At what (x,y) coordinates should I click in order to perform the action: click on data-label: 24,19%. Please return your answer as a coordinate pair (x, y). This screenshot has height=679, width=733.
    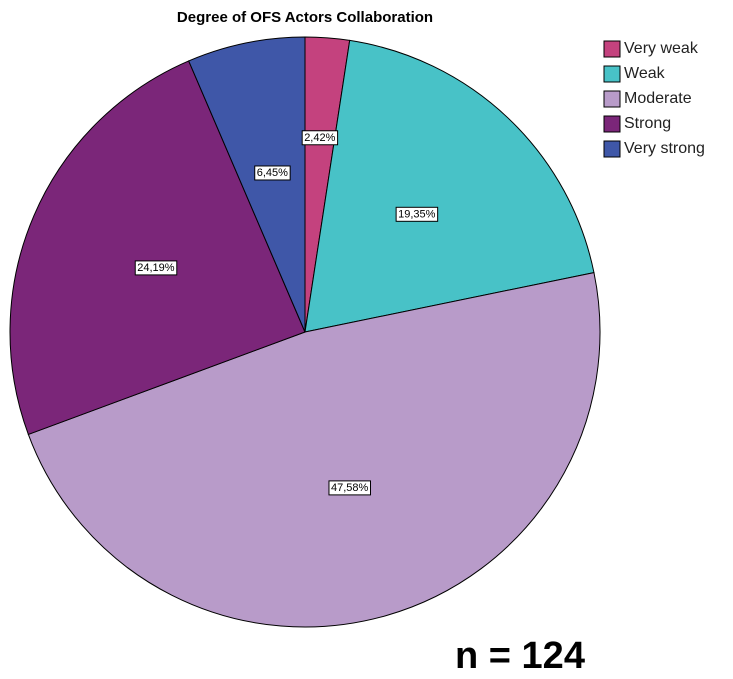
    Looking at the image, I should click on (156, 268).